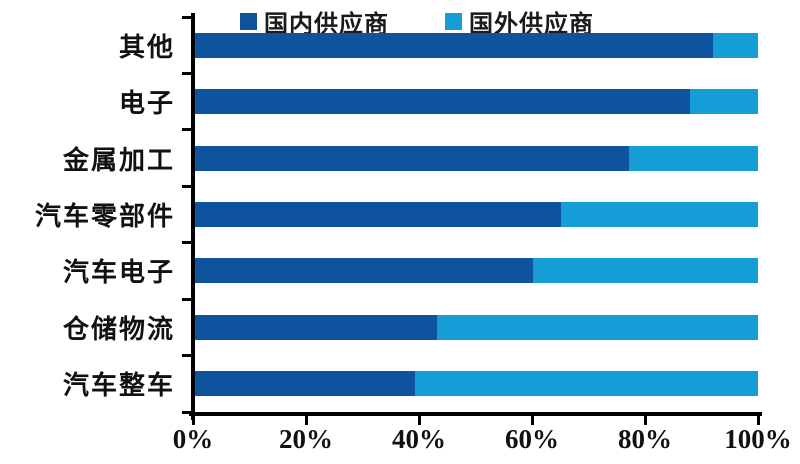  I want to click on legend-swatch-foreign-icon, so click(453, 21).